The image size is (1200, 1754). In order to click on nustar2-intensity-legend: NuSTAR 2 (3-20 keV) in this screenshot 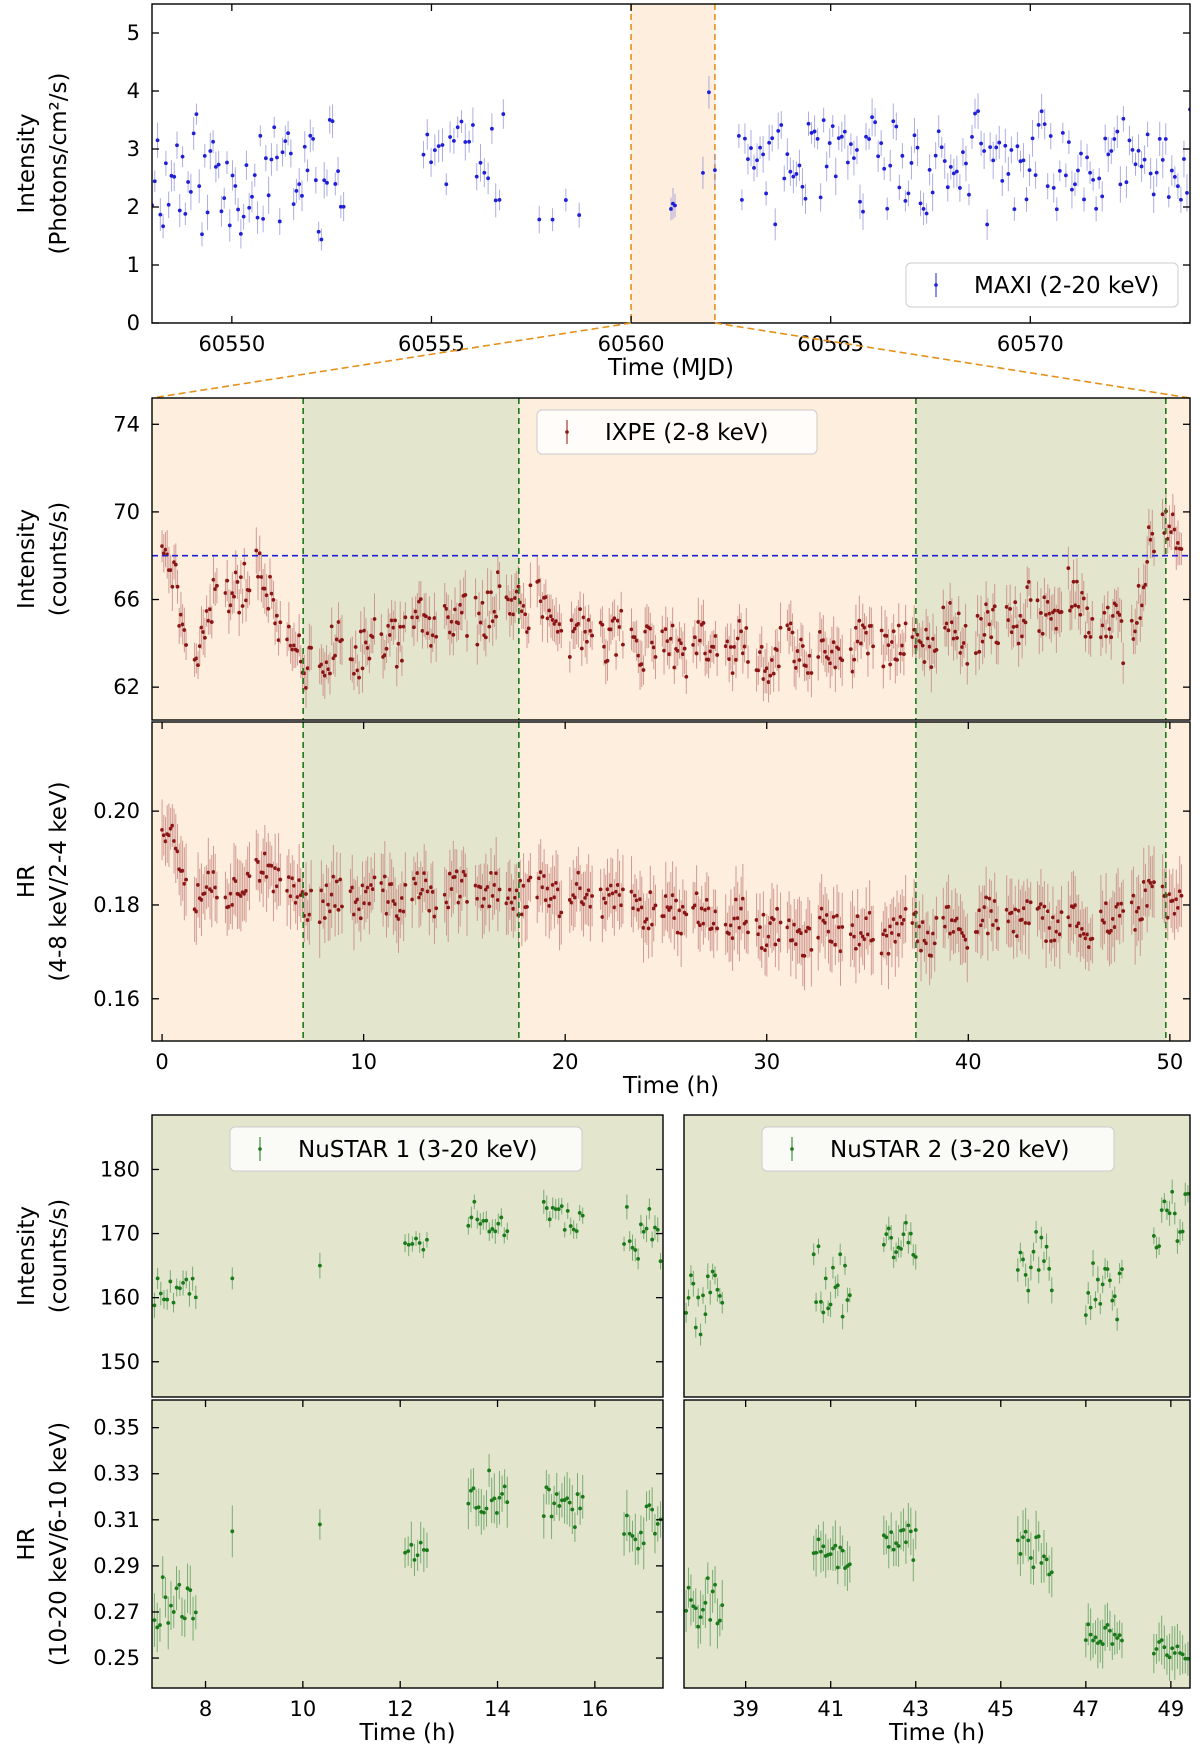, I will do `click(938, 1149)`.